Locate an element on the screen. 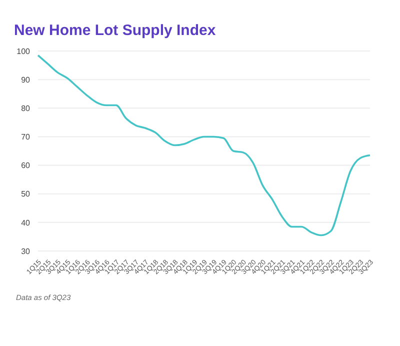 The width and height of the screenshot is (400, 346). y-tick-label: 40 is located at coordinates (26, 223).